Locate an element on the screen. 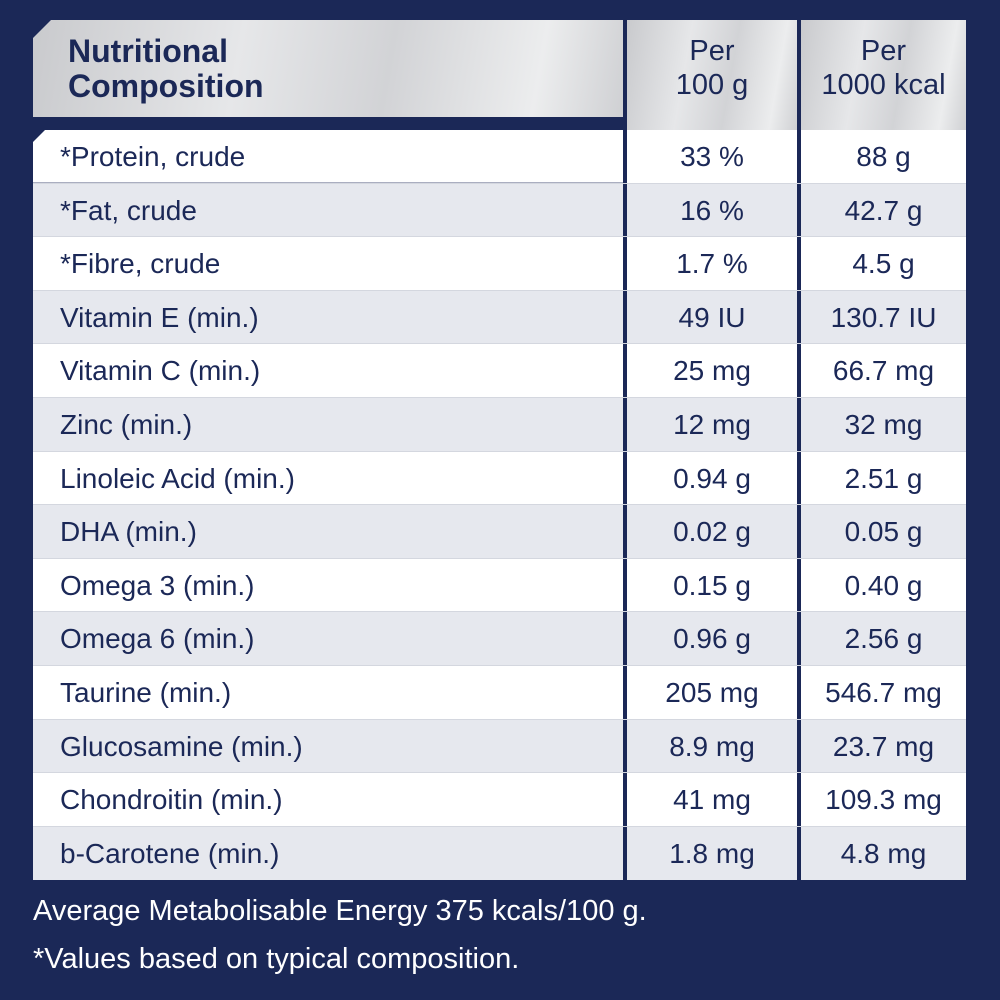 Image resolution: width=1000 pixels, height=1000 pixels. value-per-100g: 49 IU is located at coordinates (712, 317).